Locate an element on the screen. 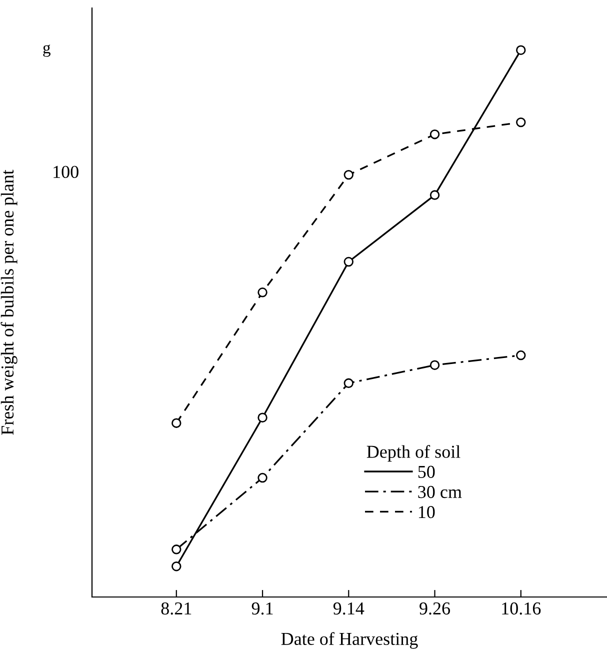 Image resolution: width=607 pixels, height=668 pixels. x-tick-label: 9.26 is located at coordinates (435, 608).